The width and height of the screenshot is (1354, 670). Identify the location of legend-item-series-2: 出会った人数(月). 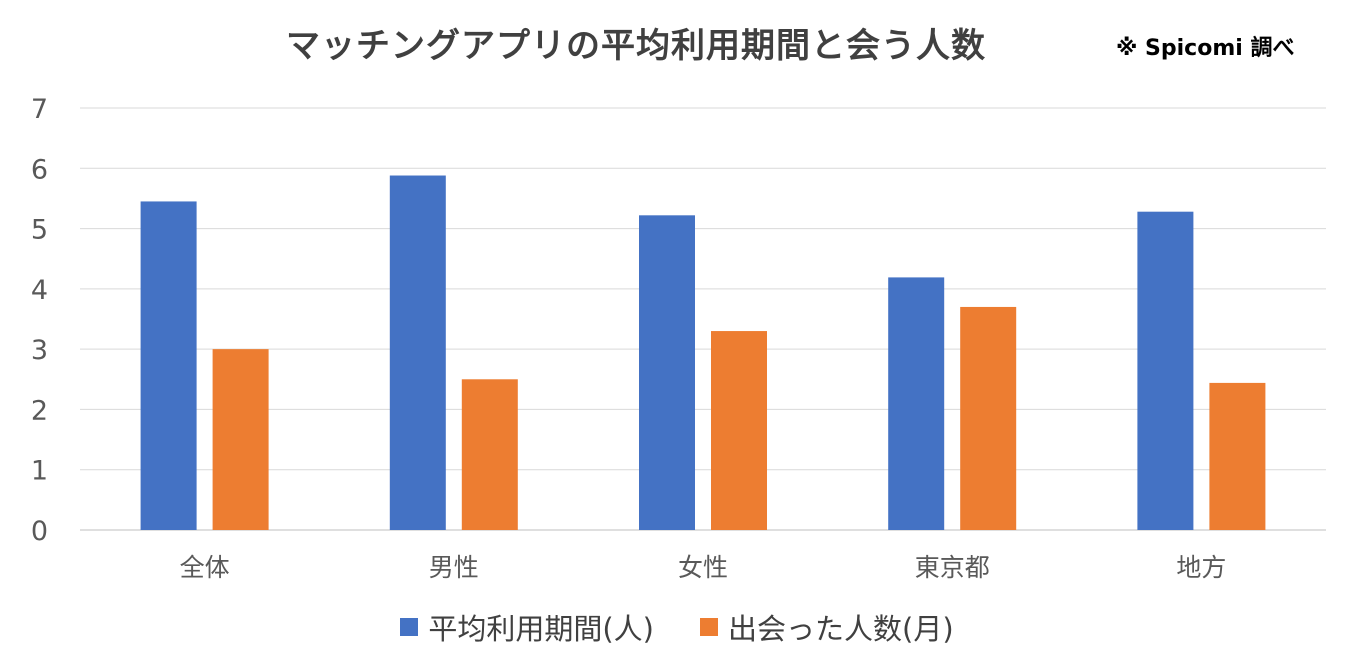
(827, 627).